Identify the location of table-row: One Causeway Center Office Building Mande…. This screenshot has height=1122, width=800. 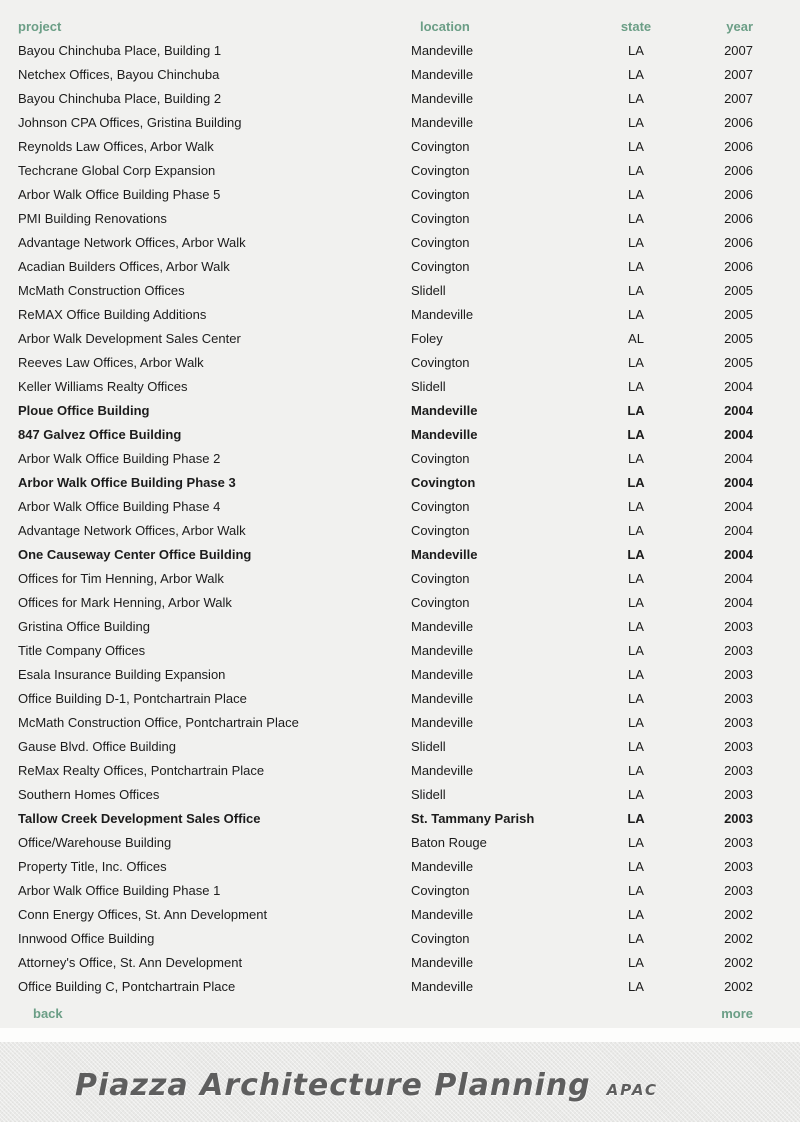
(385, 554).